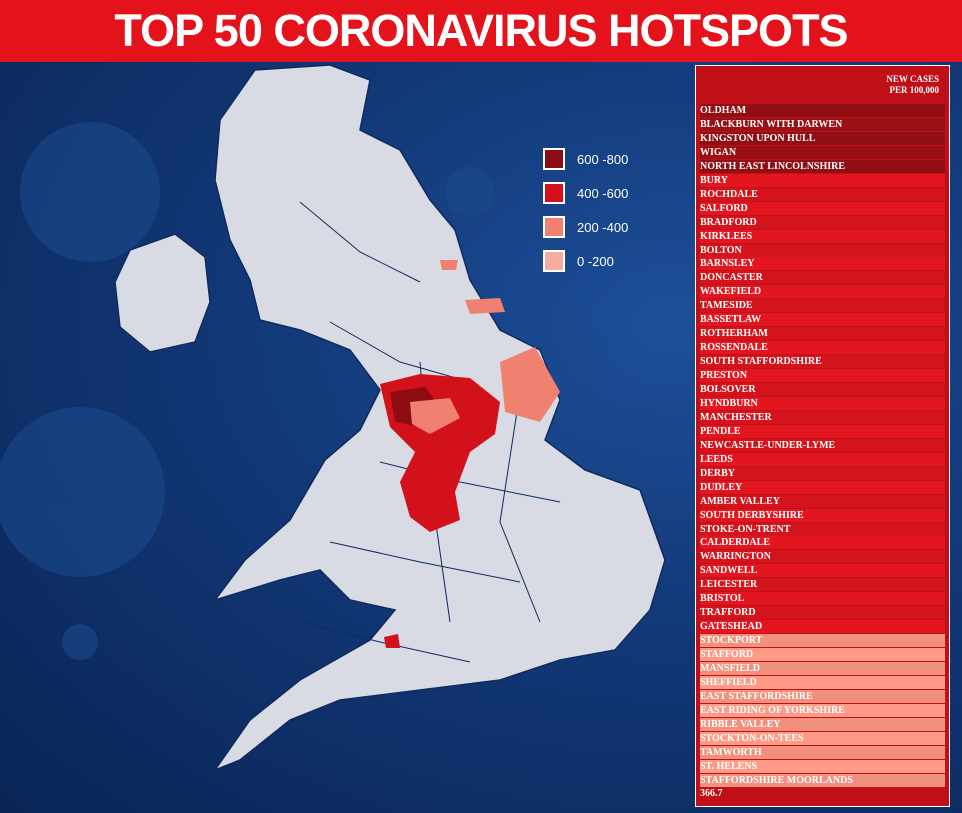 The height and width of the screenshot is (813, 962). I want to click on table-row: EAST STAFFORDSHIRE390.8, so click(822, 702).